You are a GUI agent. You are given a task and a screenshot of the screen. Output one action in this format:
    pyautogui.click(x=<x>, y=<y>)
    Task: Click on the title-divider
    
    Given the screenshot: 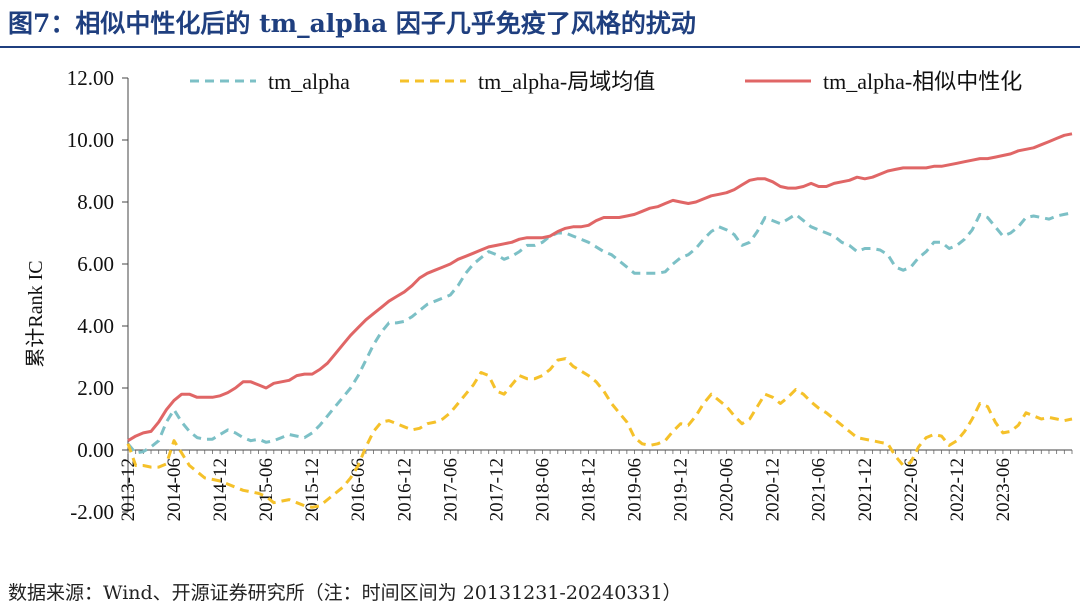 What is the action you would take?
    pyautogui.click(x=540, y=47)
    